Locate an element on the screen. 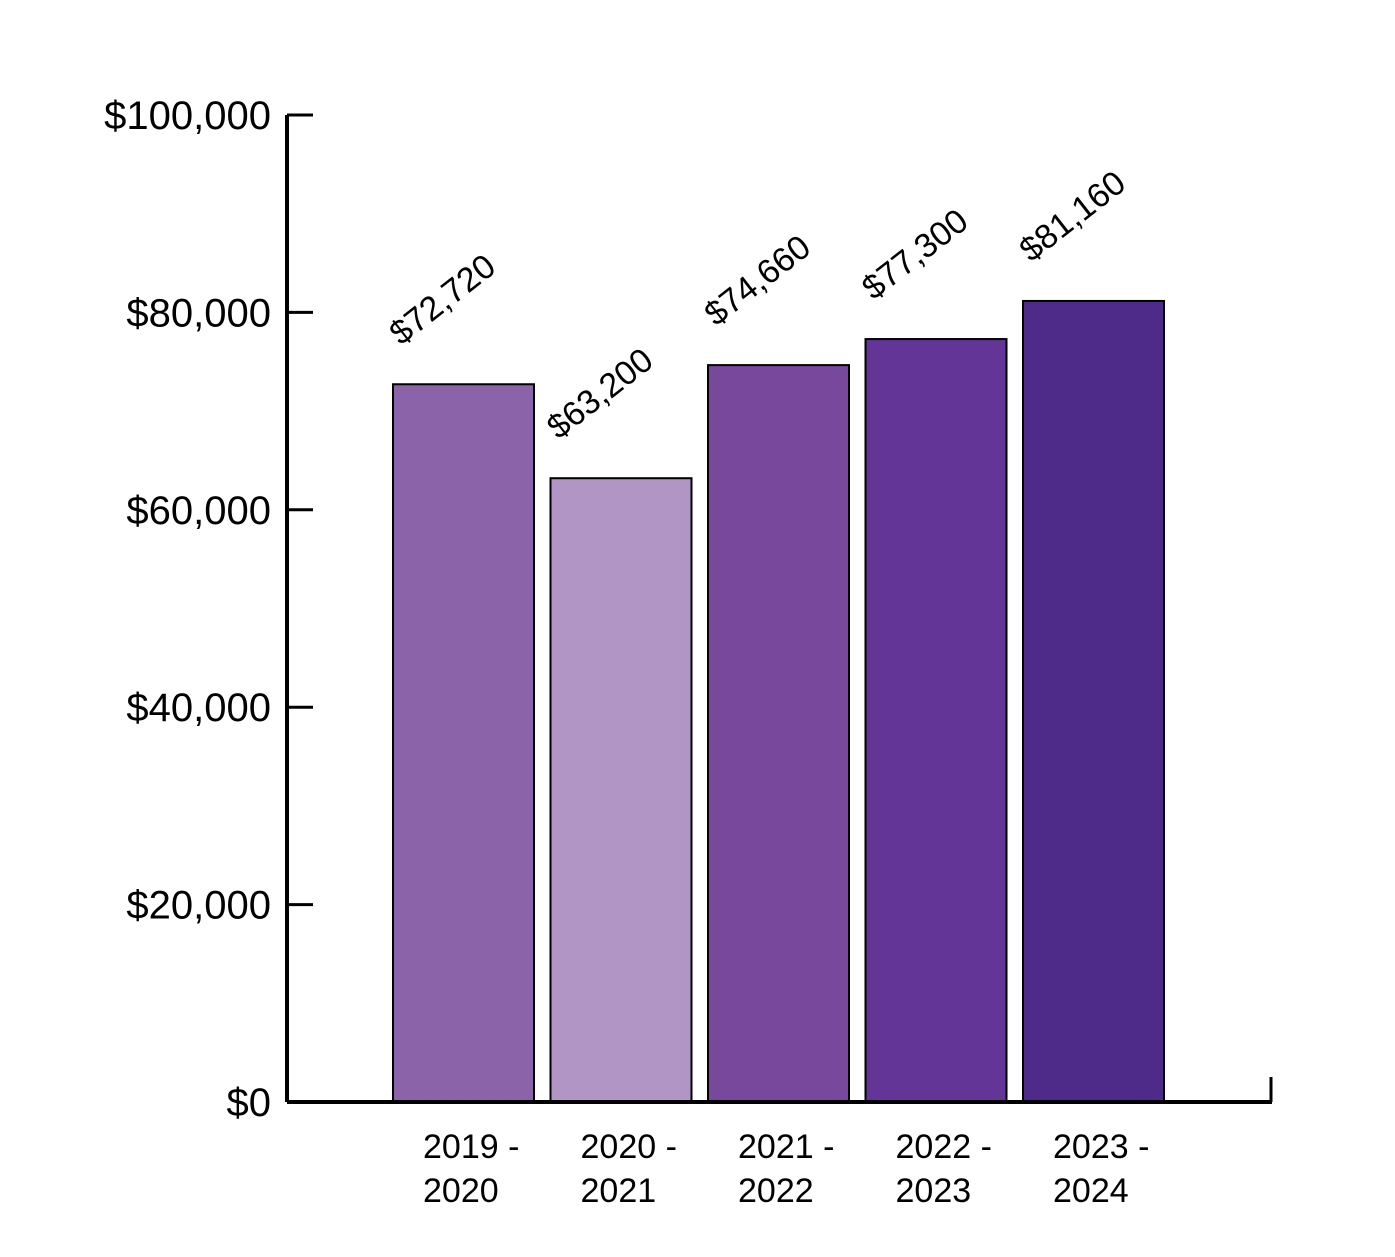 This screenshot has height=1257, width=1395. x-tick-label: 2019 - 2020 is located at coordinates (471, 1169).